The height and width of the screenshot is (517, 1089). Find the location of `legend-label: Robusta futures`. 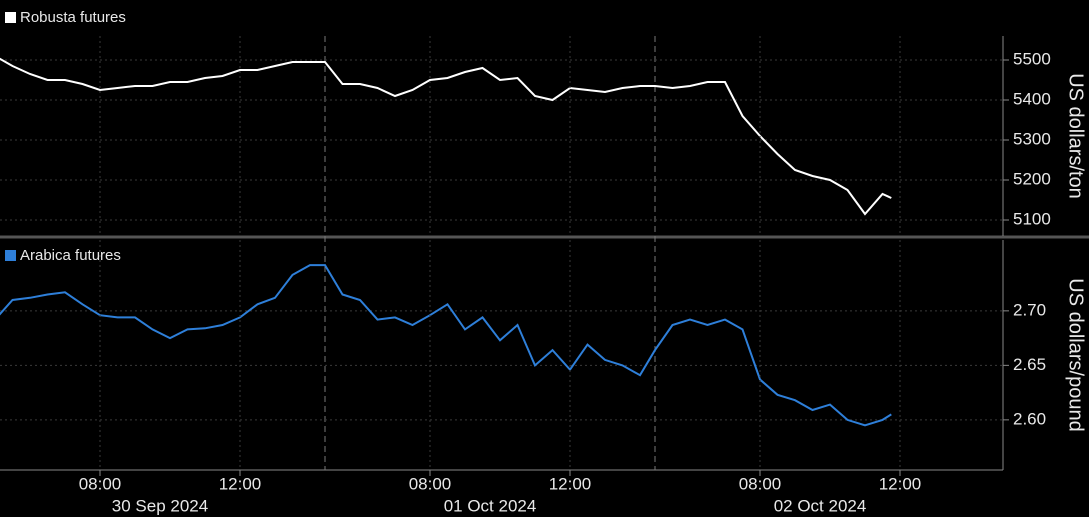

legend-label: Robusta futures is located at coordinates (73, 17).